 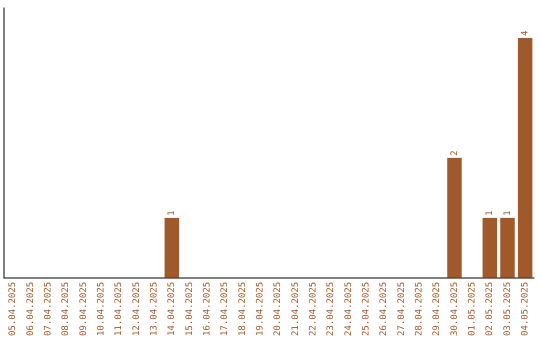 I want to click on x-tick-label: 03.05.2025, so click(x=507, y=309).